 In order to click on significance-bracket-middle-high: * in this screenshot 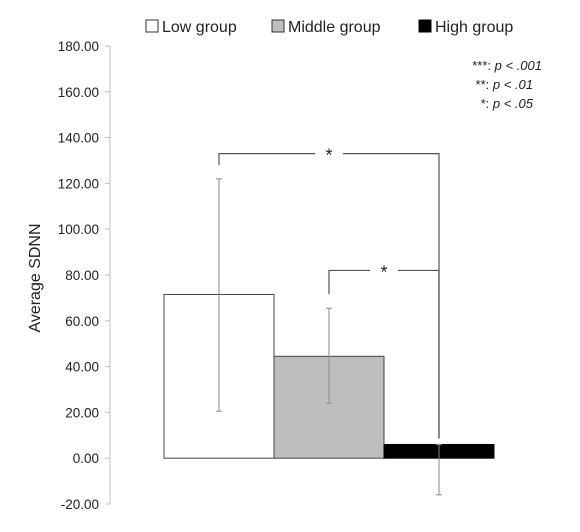, I will do `click(384, 350)`.